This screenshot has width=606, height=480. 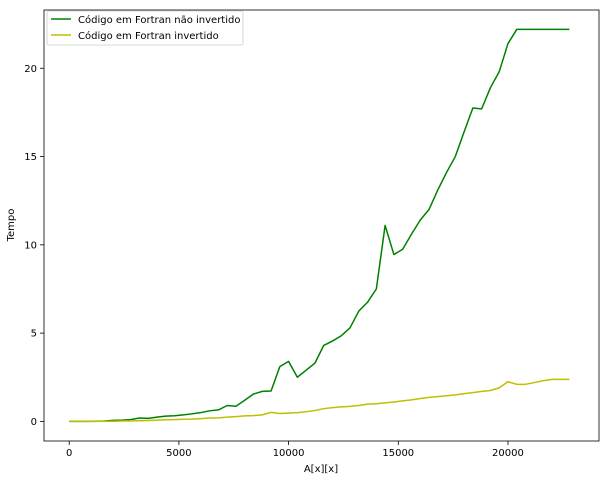 What do you see at coordinates (508, 453) in the screenshot?
I see `x-tick-label: 20000` at bounding box center [508, 453].